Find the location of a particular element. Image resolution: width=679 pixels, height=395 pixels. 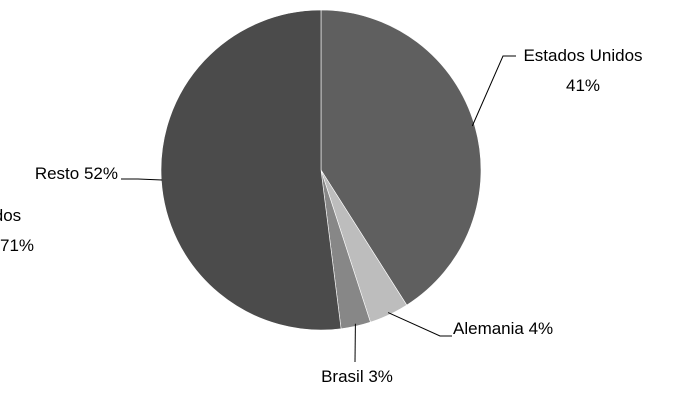

clipped-label-line1: idos is located at coordinates (10, 215).